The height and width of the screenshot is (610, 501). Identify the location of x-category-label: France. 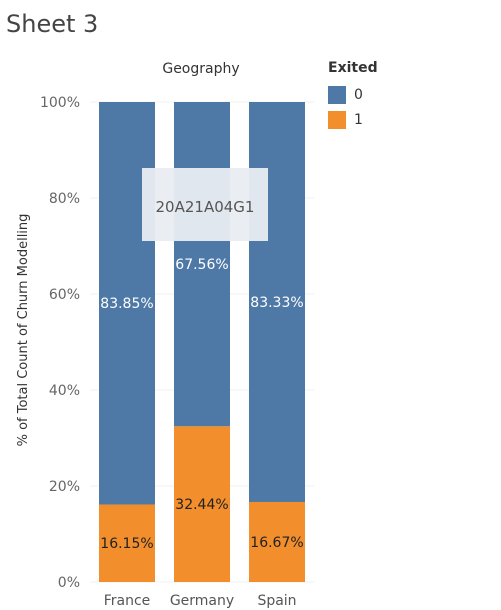
(127, 601).